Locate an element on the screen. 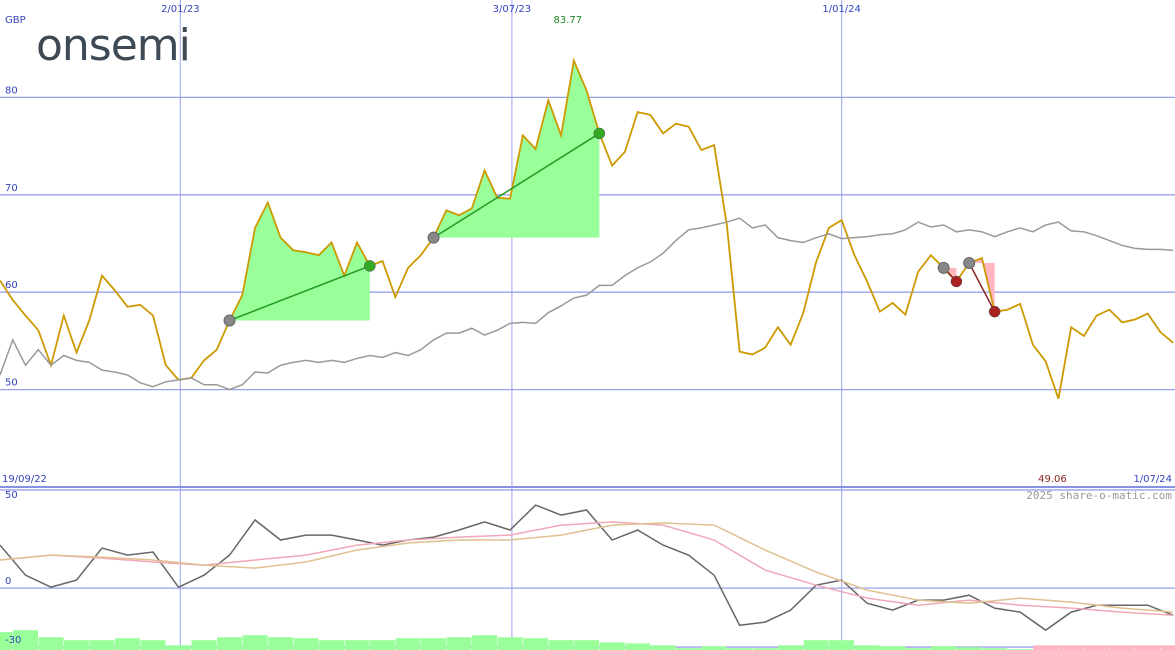  logo: onsemi is located at coordinates (113, 45).